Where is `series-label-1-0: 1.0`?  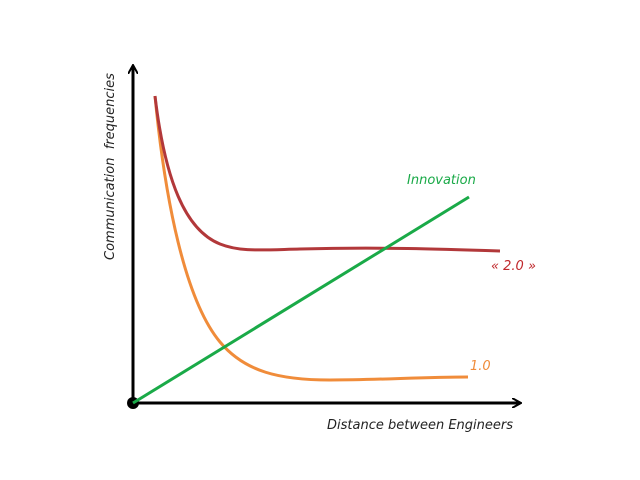 series-label-1-0: 1.0 is located at coordinates (480, 366).